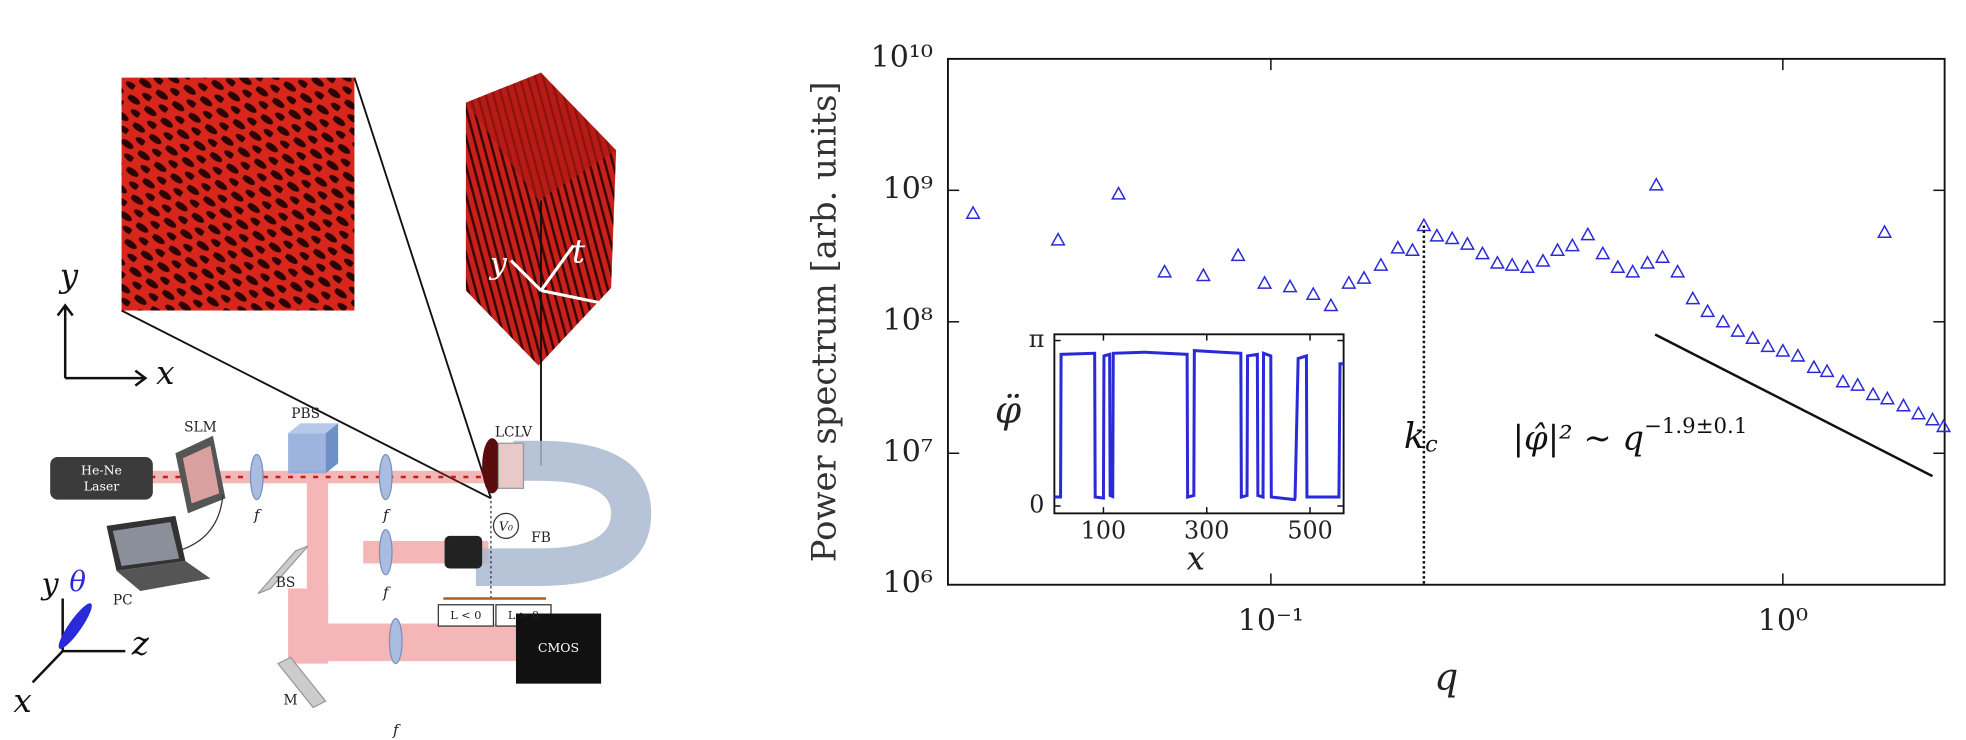 This screenshot has height=740, width=1966. I want to click on y-tick-label: π, so click(1037, 339).